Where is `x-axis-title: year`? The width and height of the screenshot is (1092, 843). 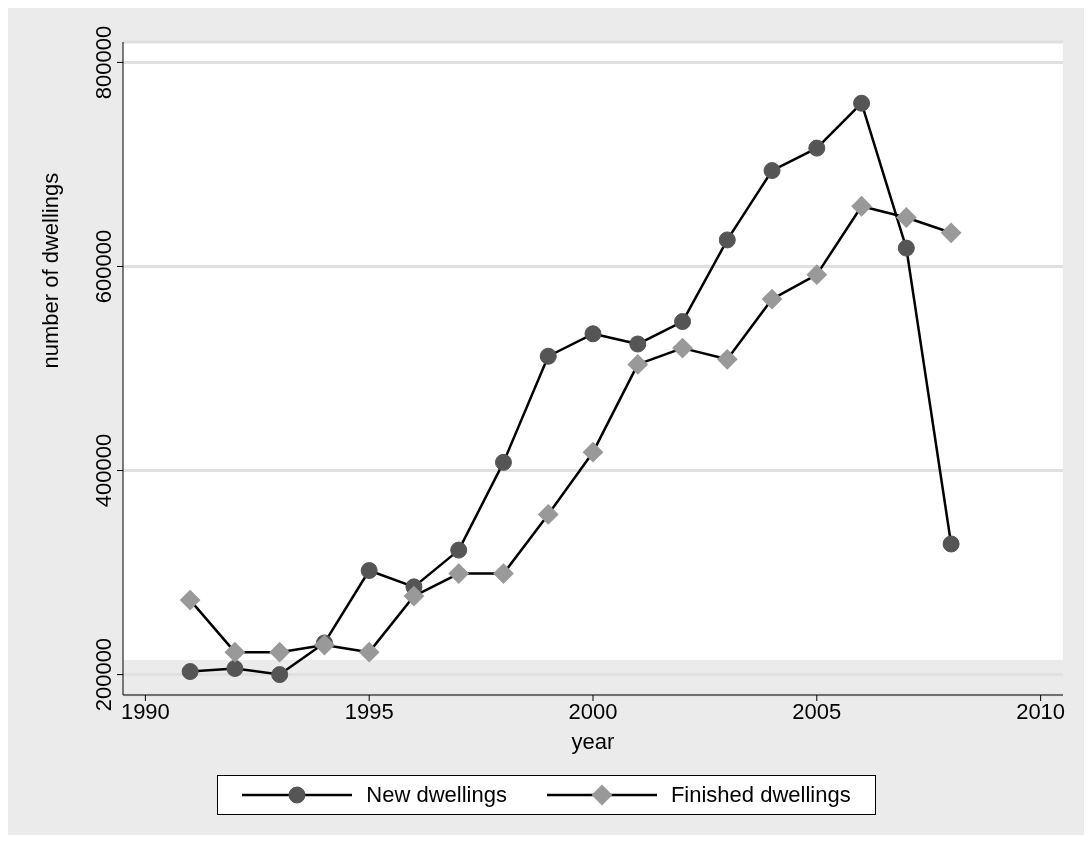
x-axis-title: year is located at coordinates (593, 741).